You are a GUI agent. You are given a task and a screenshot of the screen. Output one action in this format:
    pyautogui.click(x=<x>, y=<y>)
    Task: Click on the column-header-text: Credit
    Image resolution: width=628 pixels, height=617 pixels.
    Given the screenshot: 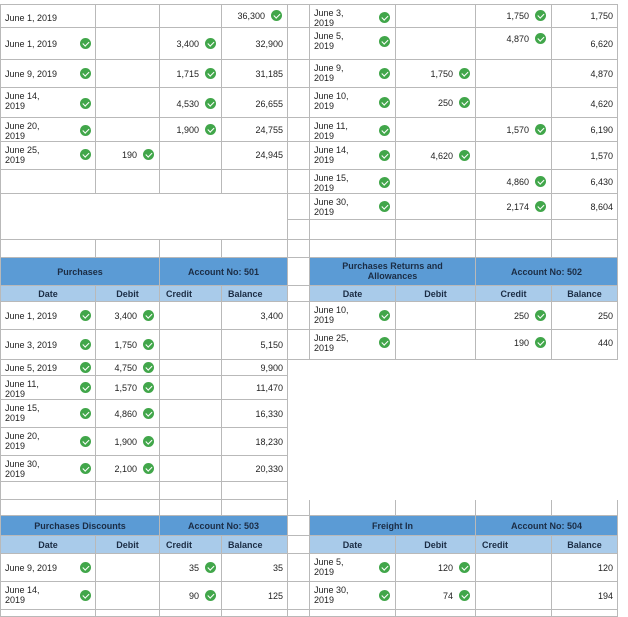 What is the action you would take?
    pyautogui.click(x=495, y=545)
    